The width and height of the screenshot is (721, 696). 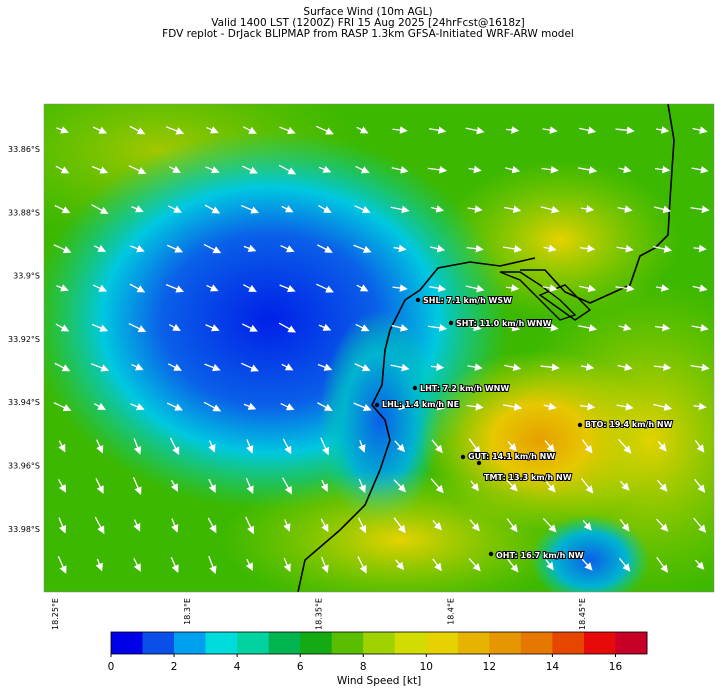 What do you see at coordinates (553, 667) in the screenshot?
I see `colorbar-tick-label: 14` at bounding box center [553, 667].